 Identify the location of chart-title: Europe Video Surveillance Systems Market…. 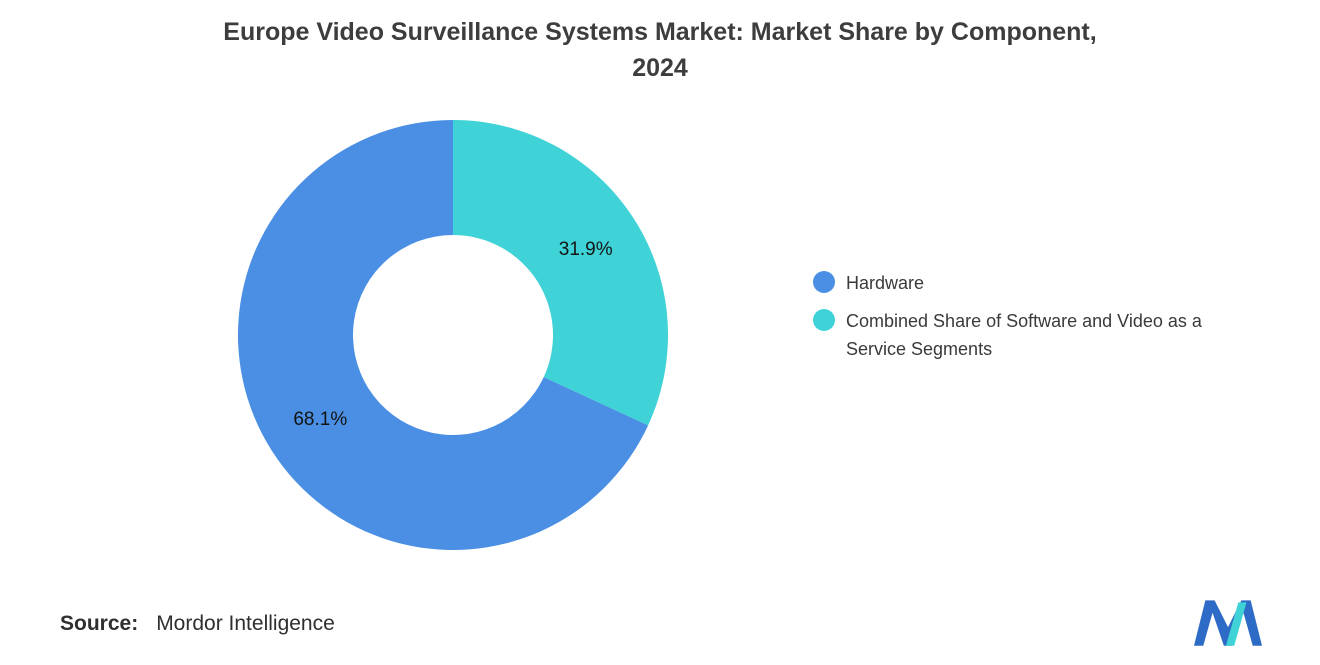
(660, 50).